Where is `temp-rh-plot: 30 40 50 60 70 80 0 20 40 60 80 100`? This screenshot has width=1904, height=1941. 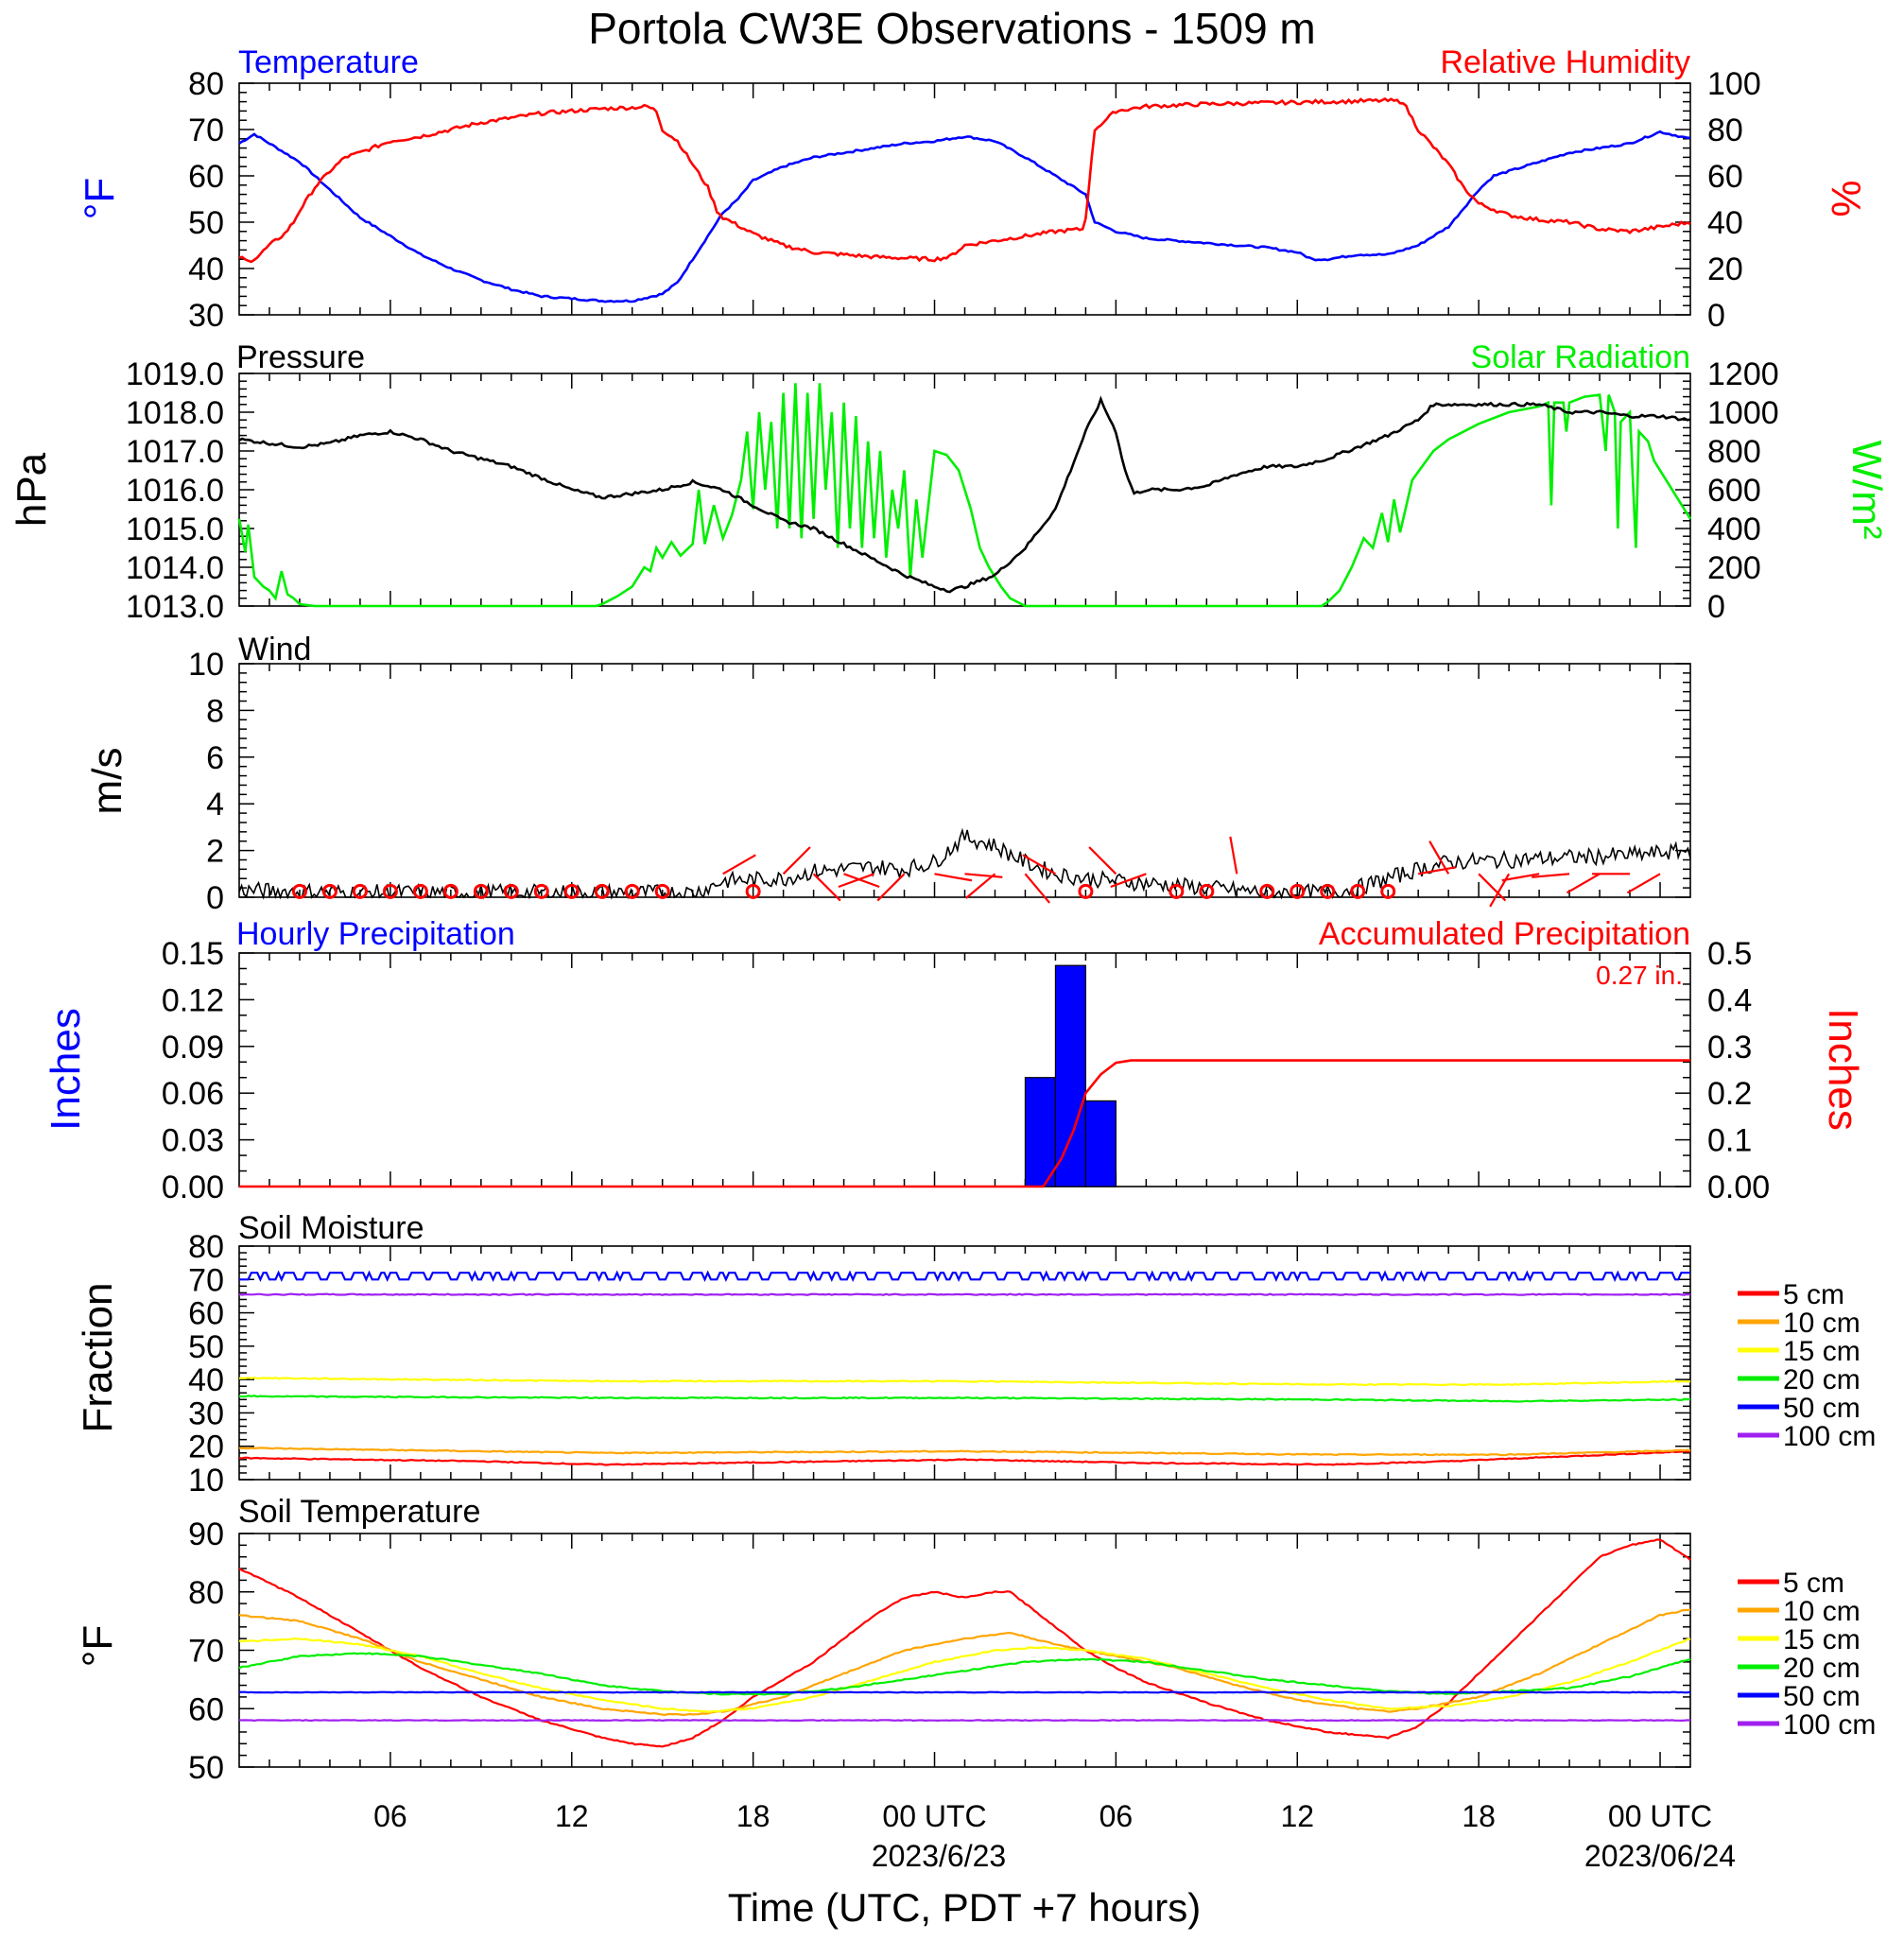 temp-rh-plot: 30 40 50 60 70 80 0 20 40 60 80 100 is located at coordinates (975, 200).